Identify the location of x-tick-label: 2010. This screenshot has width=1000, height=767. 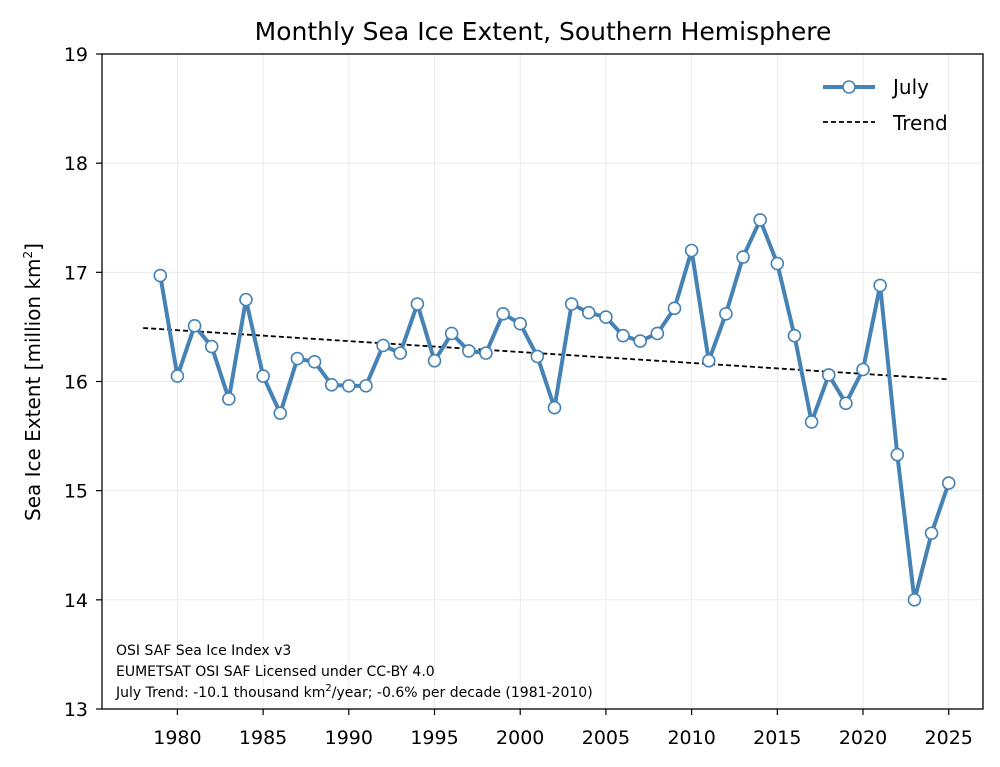
(691, 738).